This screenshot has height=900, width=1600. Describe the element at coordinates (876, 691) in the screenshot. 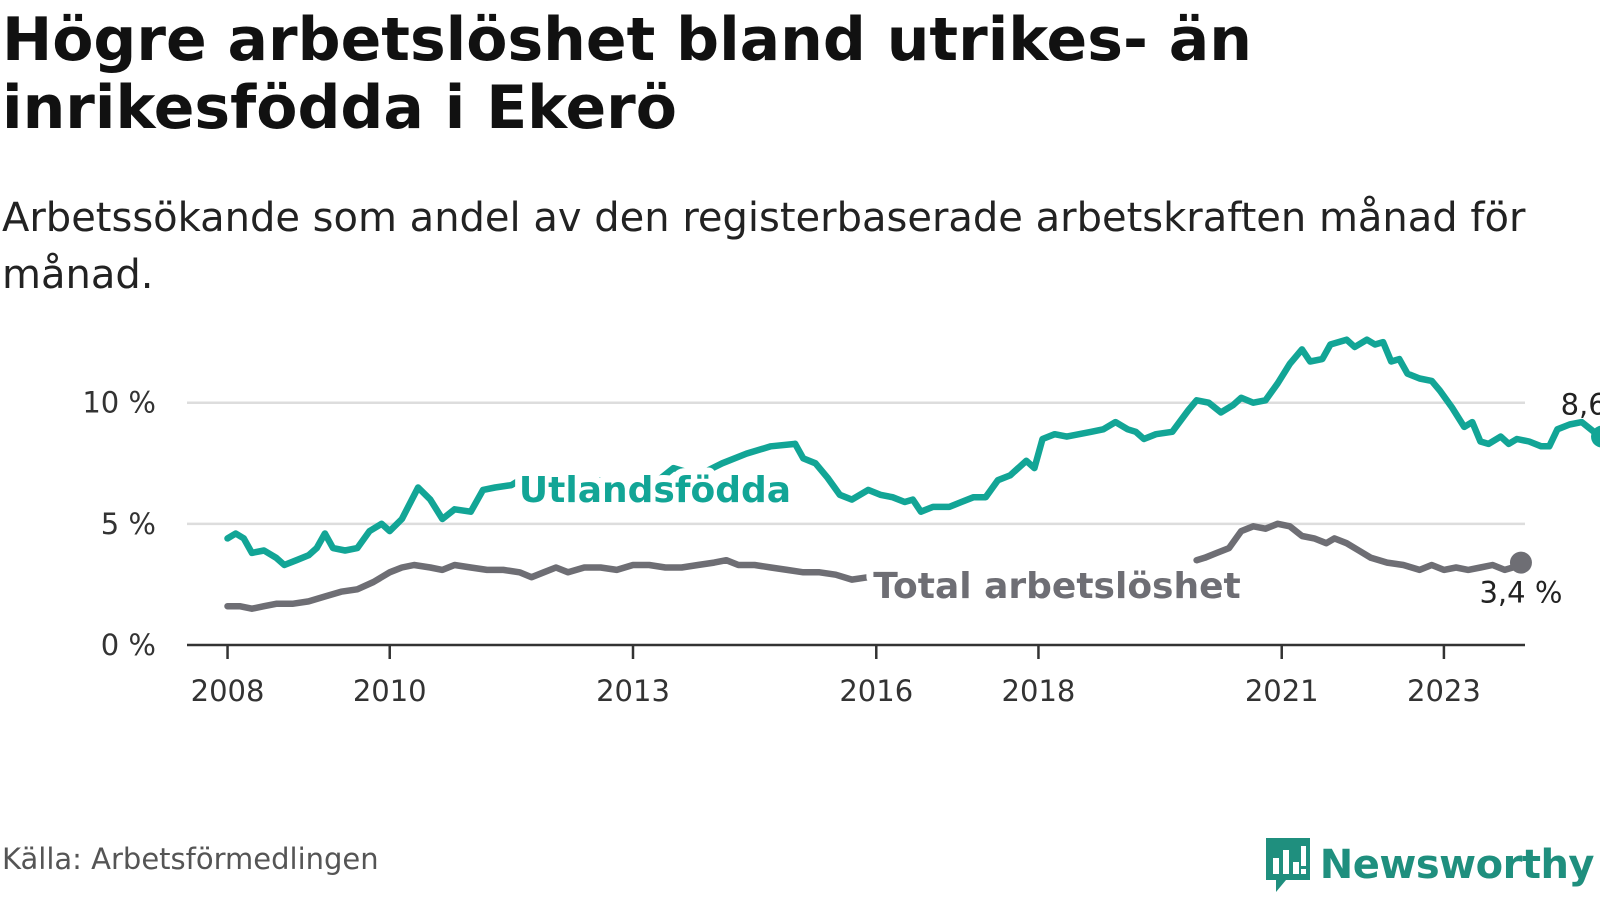

I see `x-tick-label: 2016` at that location.